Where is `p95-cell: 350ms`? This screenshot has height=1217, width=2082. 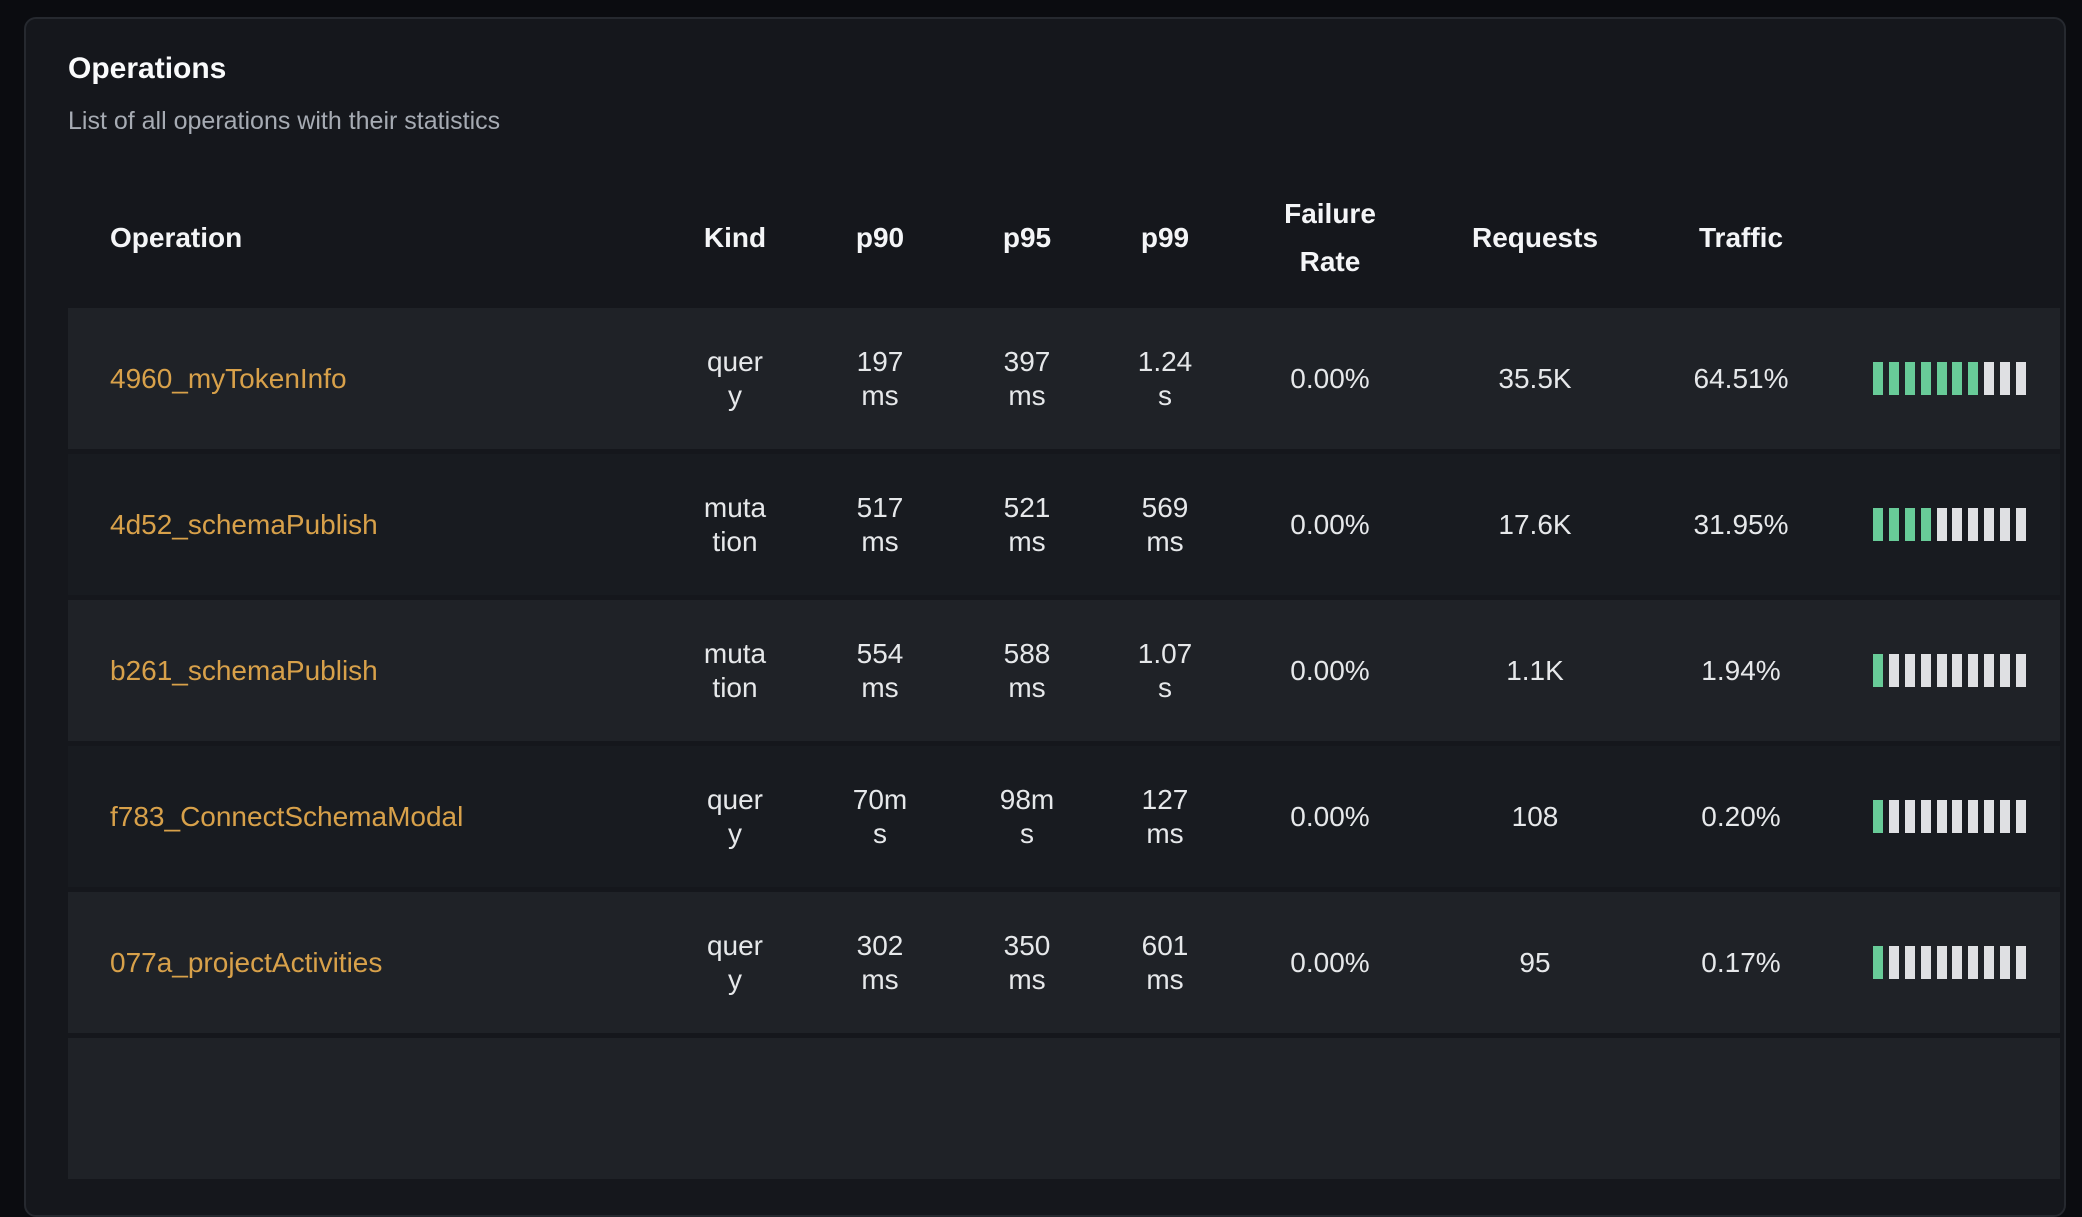
p95-cell: 350ms is located at coordinates (1027, 962).